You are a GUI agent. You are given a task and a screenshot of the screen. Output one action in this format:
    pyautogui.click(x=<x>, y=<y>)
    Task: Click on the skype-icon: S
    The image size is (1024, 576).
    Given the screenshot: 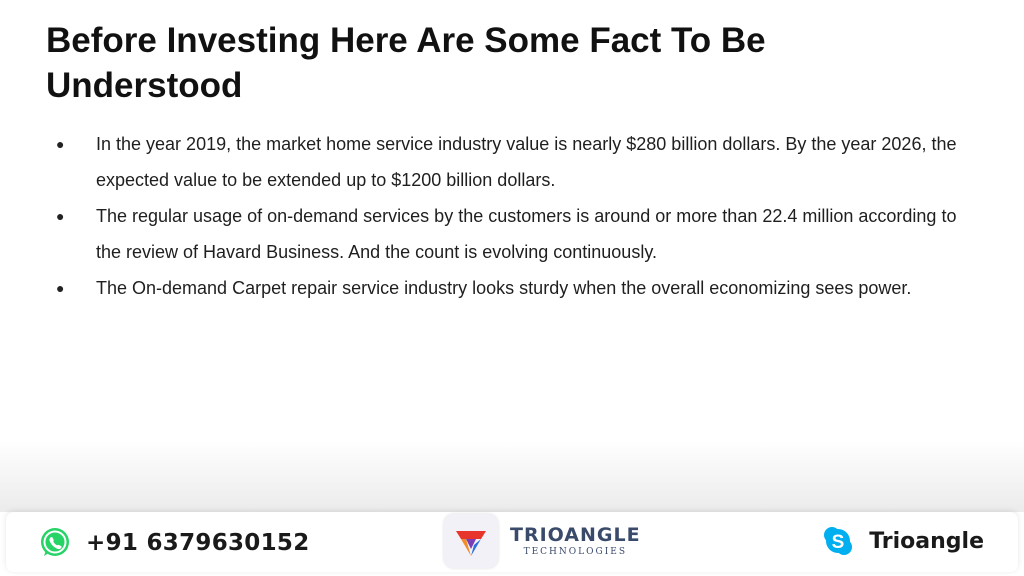 What is the action you would take?
    pyautogui.click(x=838, y=541)
    